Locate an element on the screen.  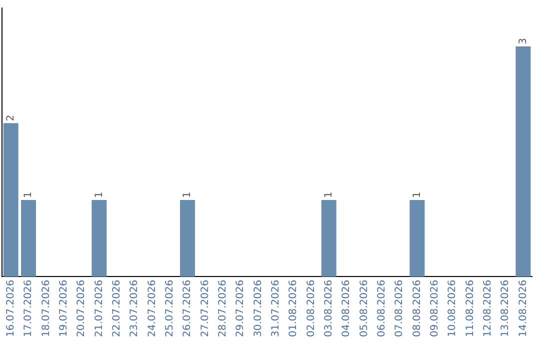
x-tick-label: 07.08.2026 is located at coordinates (400, 309).